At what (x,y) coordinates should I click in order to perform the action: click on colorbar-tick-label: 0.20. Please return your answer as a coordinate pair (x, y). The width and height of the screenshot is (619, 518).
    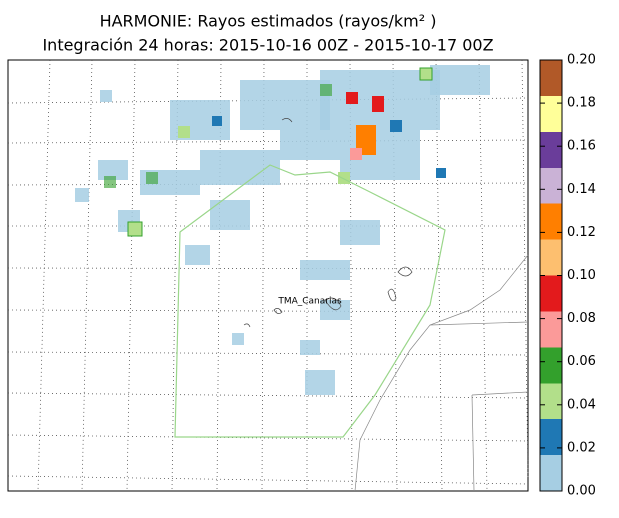
    Looking at the image, I should click on (581, 60).